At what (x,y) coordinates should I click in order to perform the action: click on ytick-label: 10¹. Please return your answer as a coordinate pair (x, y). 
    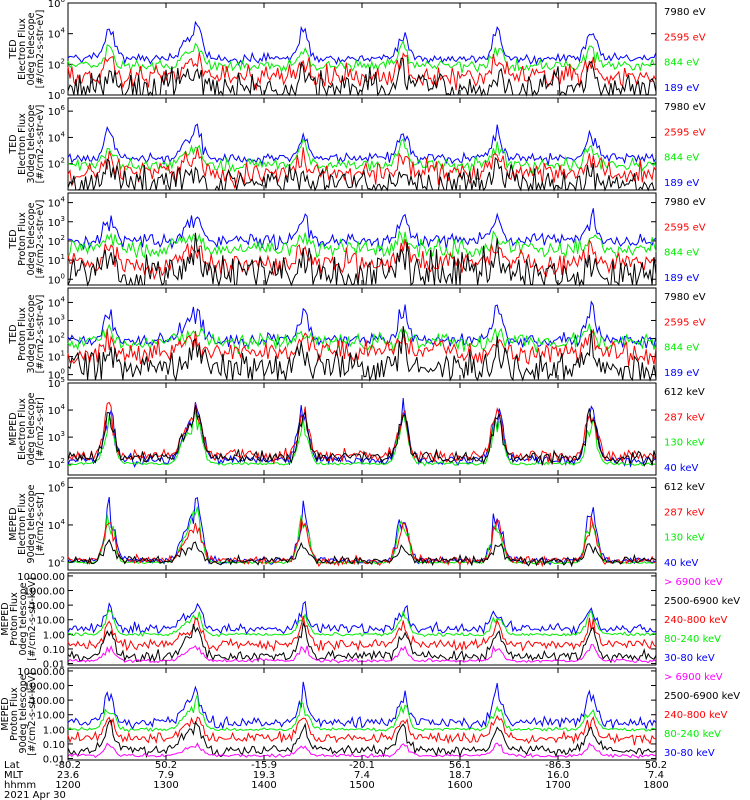
    Looking at the image, I should click on (56, 260).